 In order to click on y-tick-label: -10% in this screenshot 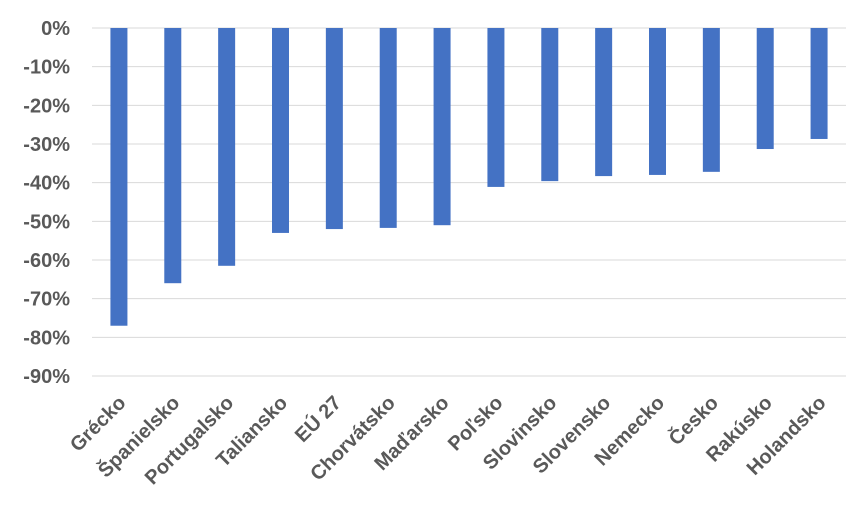, I will do `click(46, 68)`.